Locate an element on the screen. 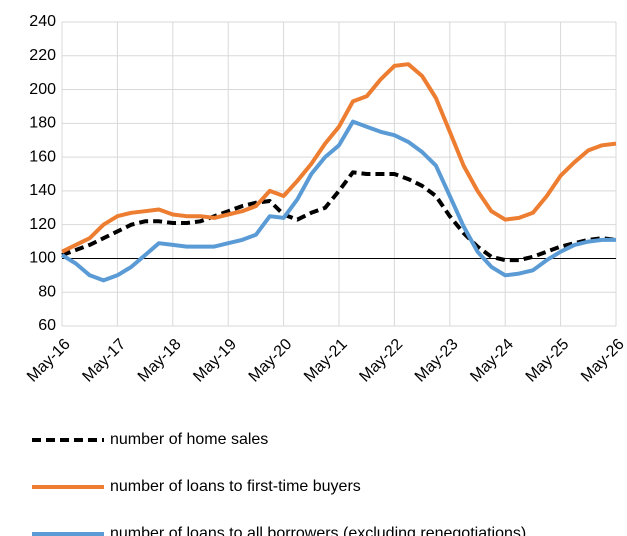 The height and width of the screenshot is (536, 627). y-tick-label: 120 is located at coordinates (42, 224).